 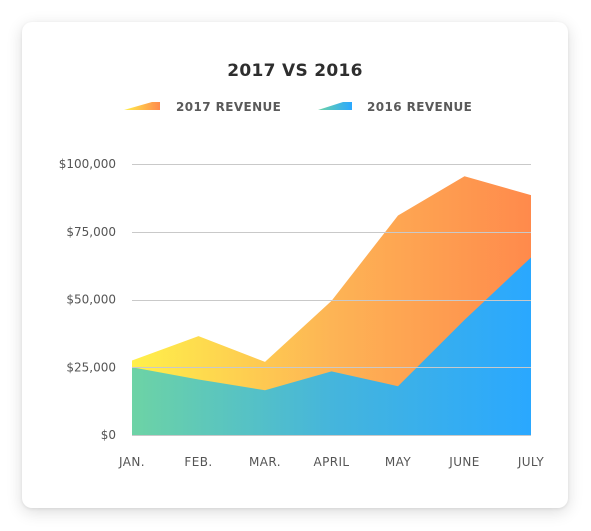 I want to click on legend-swatch-2017, so click(x=142, y=106).